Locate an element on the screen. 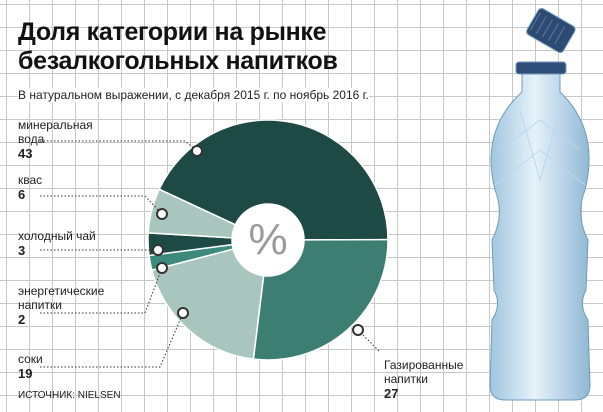  slice is located at coordinates (320, 299).